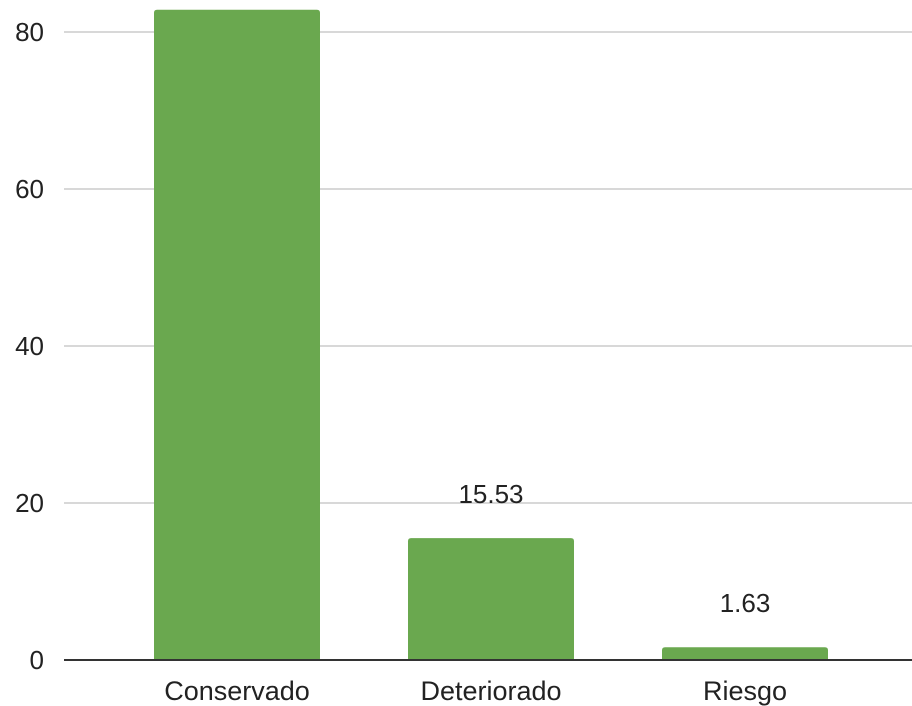  Describe the element at coordinates (614, 548) in the screenshot. I see `data-labels: 15.53 1.63` at that location.